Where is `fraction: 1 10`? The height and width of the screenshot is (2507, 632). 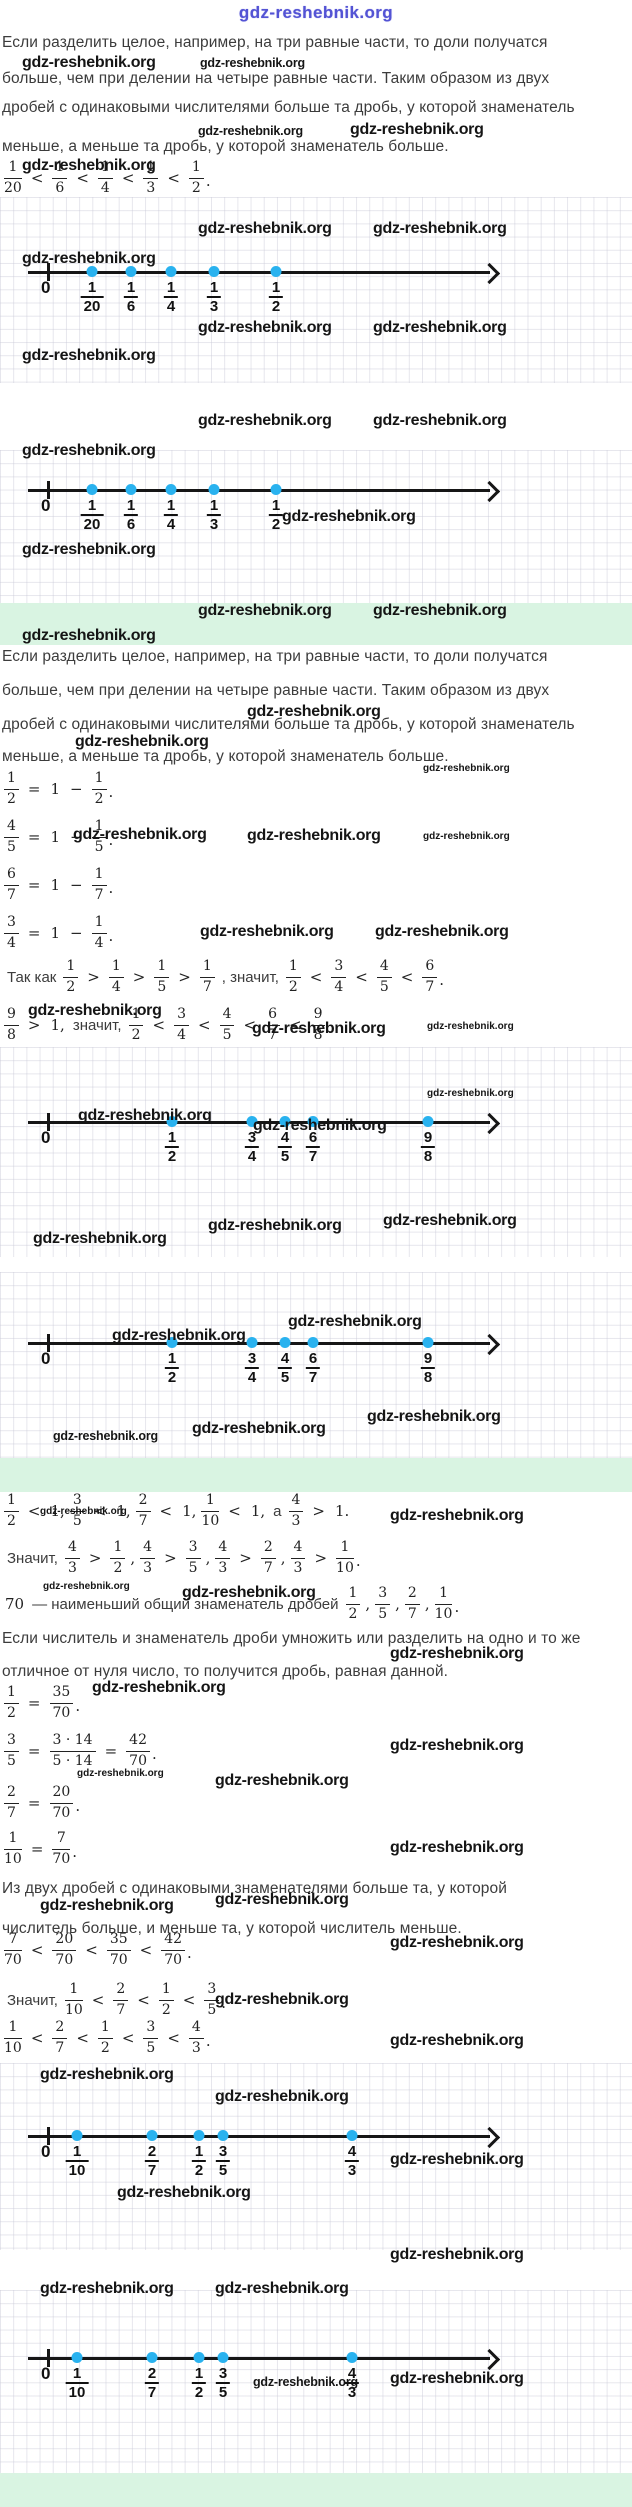 fraction: 1 10 is located at coordinates (73, 1999).